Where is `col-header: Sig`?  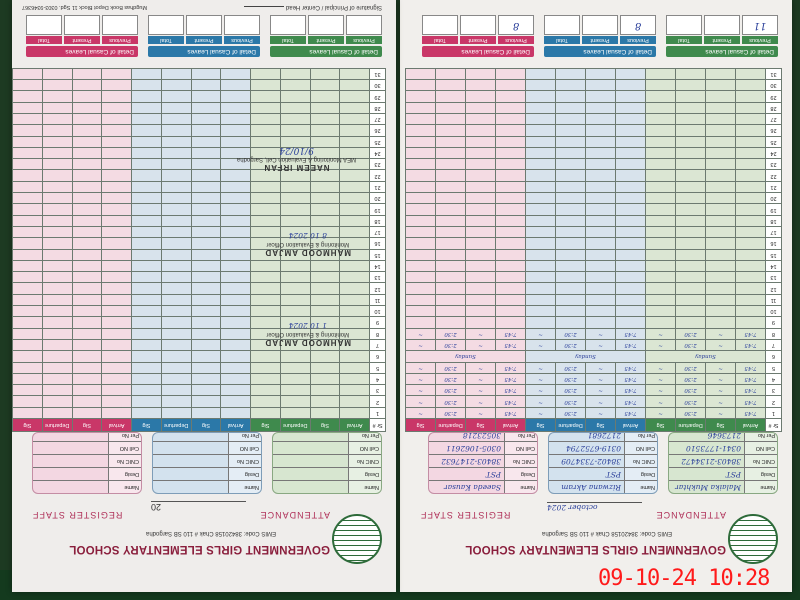 col-header: Sig is located at coordinates (27, 425).